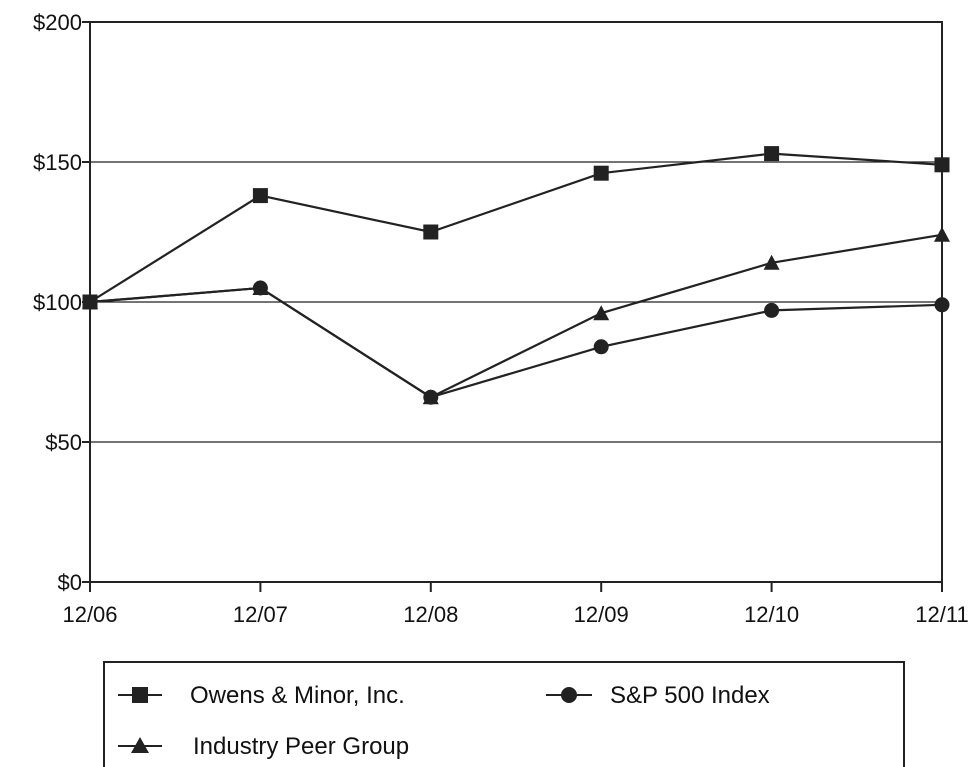 The height and width of the screenshot is (767, 969). I want to click on x-tick-label: 12/11, so click(941, 614).